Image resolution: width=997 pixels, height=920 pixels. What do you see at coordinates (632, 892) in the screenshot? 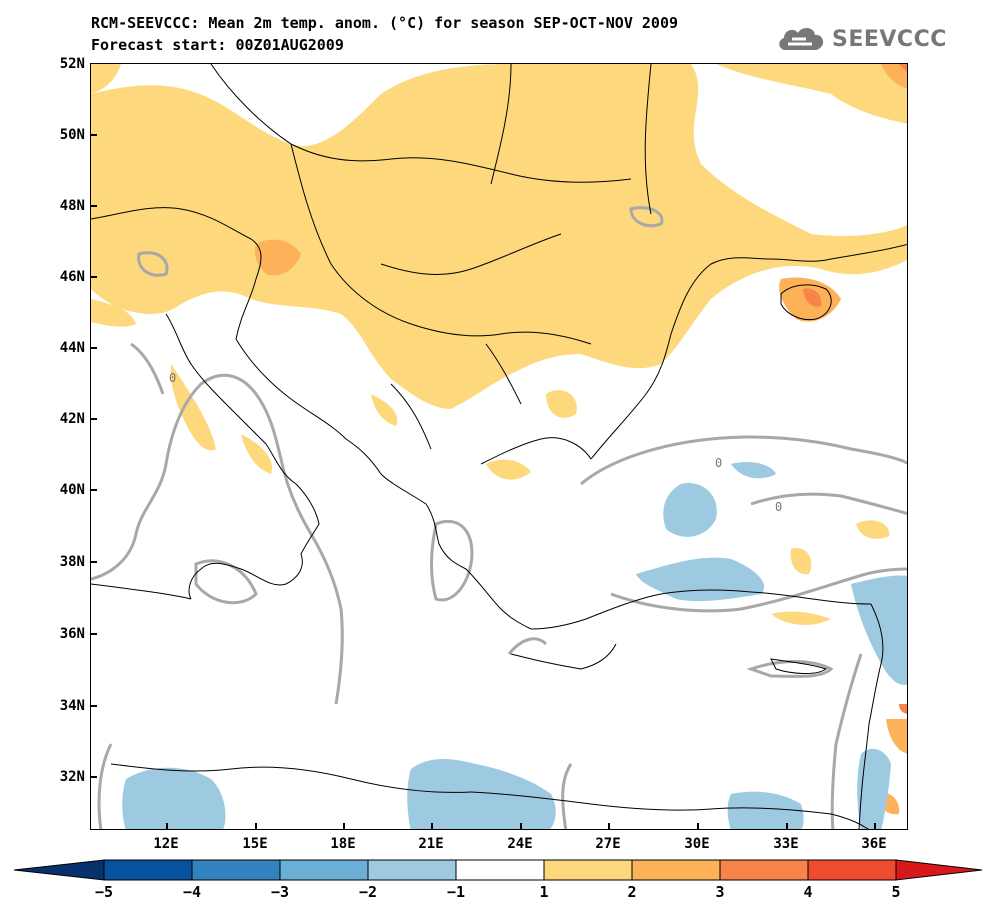
I see `colorbar-label: 2` at bounding box center [632, 892].